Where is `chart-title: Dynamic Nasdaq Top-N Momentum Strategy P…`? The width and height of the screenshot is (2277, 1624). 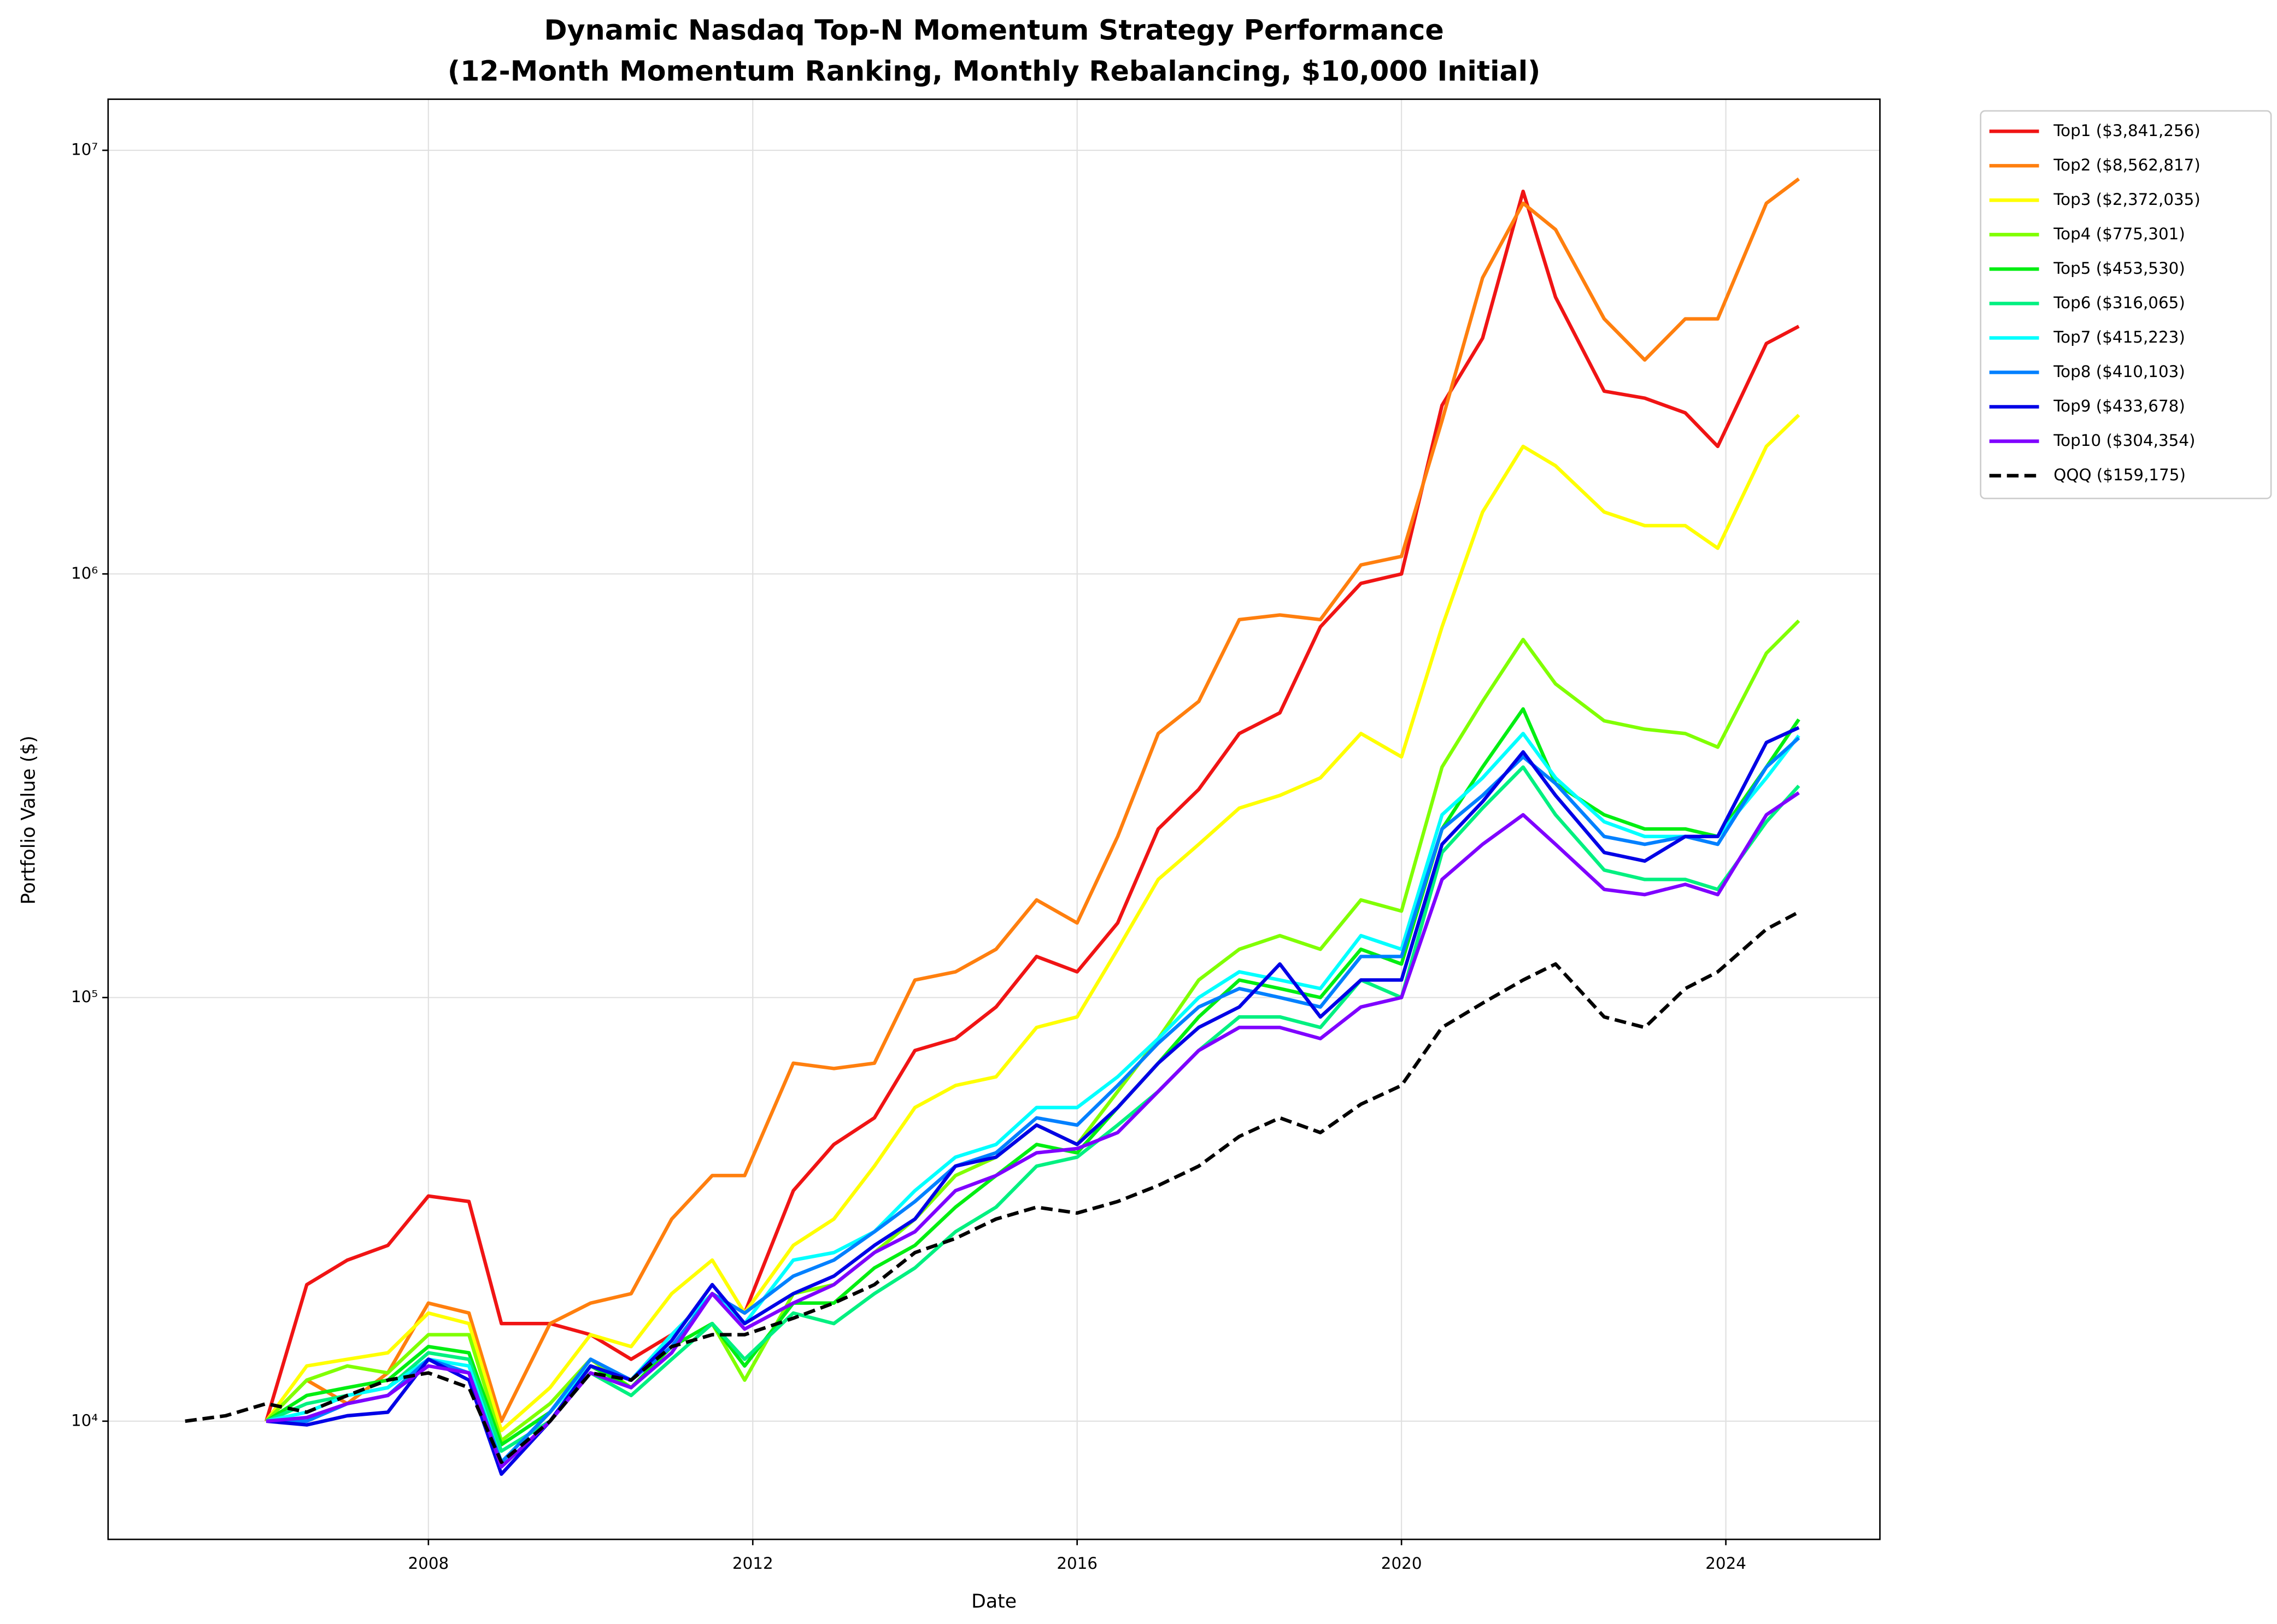
chart-title: Dynamic Nasdaq Top-N Momentum Strategy P… is located at coordinates (994, 30).